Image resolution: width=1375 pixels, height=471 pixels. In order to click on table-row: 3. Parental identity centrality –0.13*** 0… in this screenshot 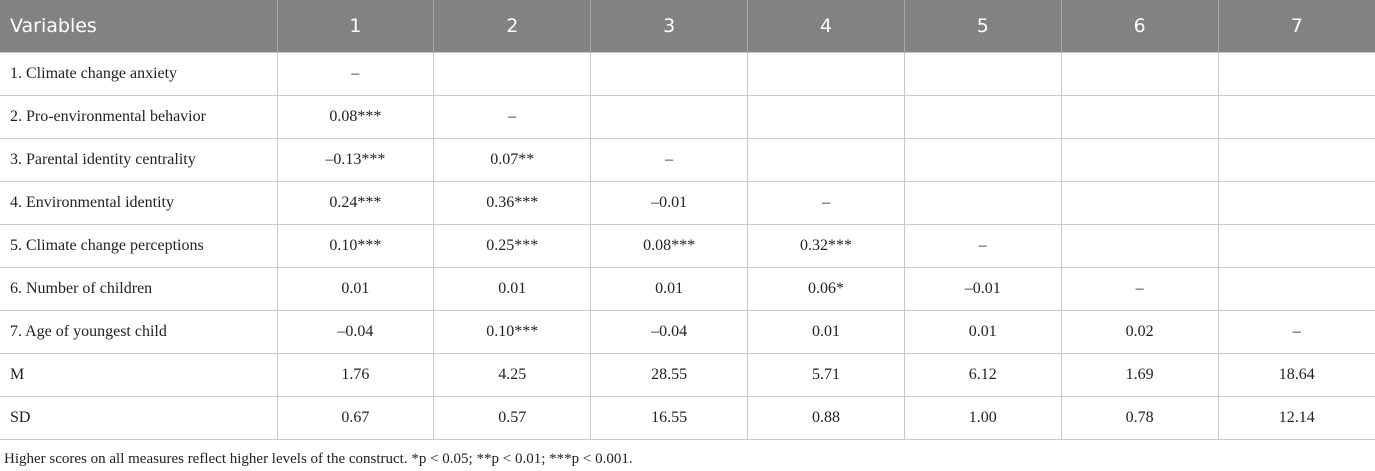, I will do `click(687, 160)`.